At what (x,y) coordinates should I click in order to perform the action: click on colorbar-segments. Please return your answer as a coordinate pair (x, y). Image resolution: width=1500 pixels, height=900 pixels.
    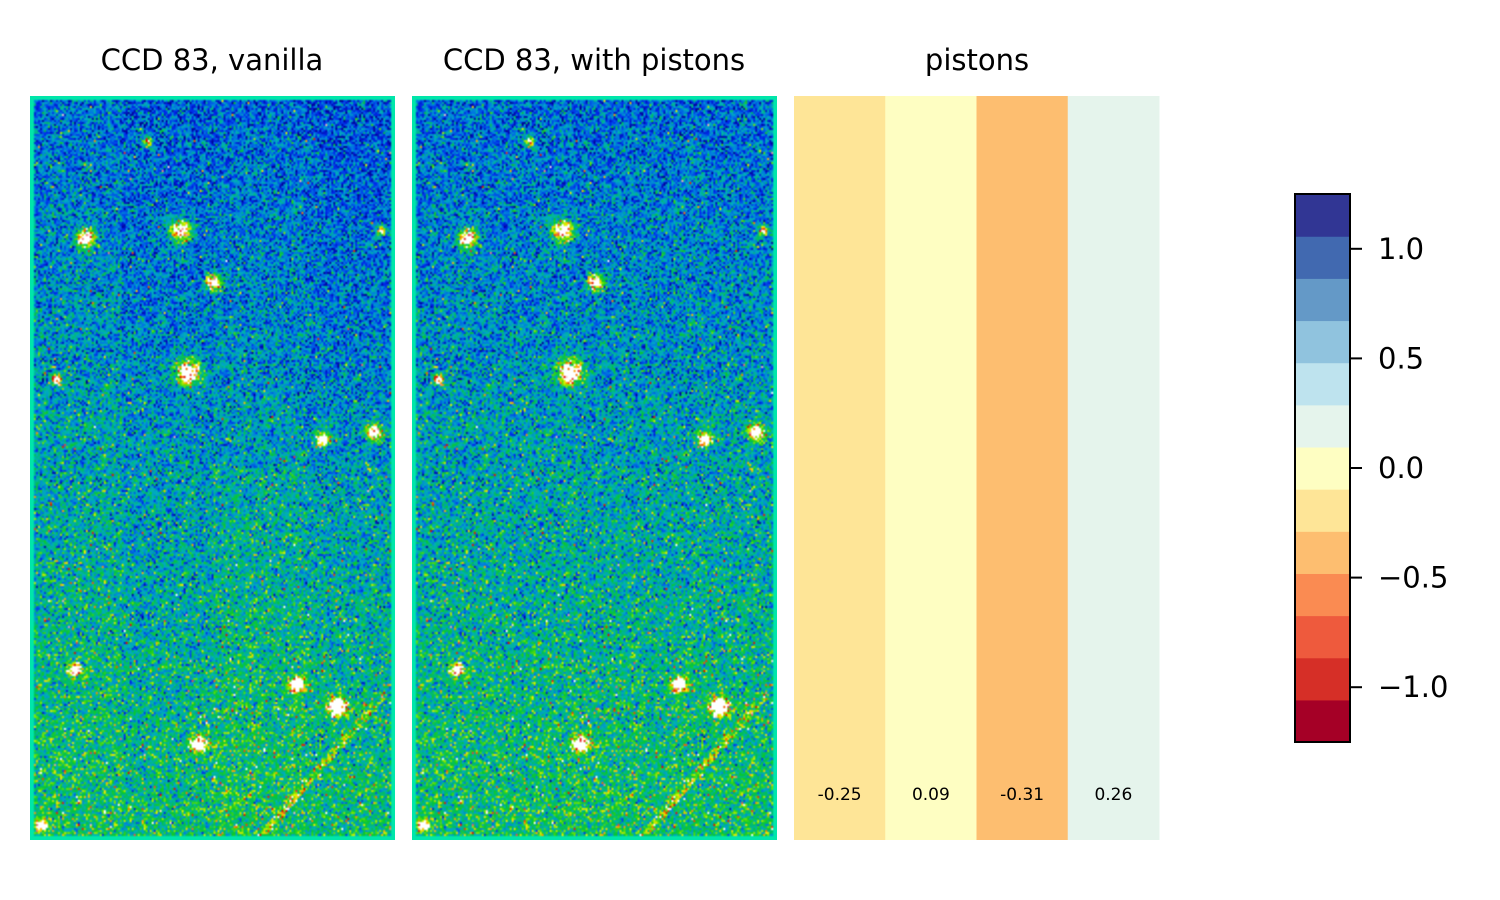
    Looking at the image, I should click on (1322, 468).